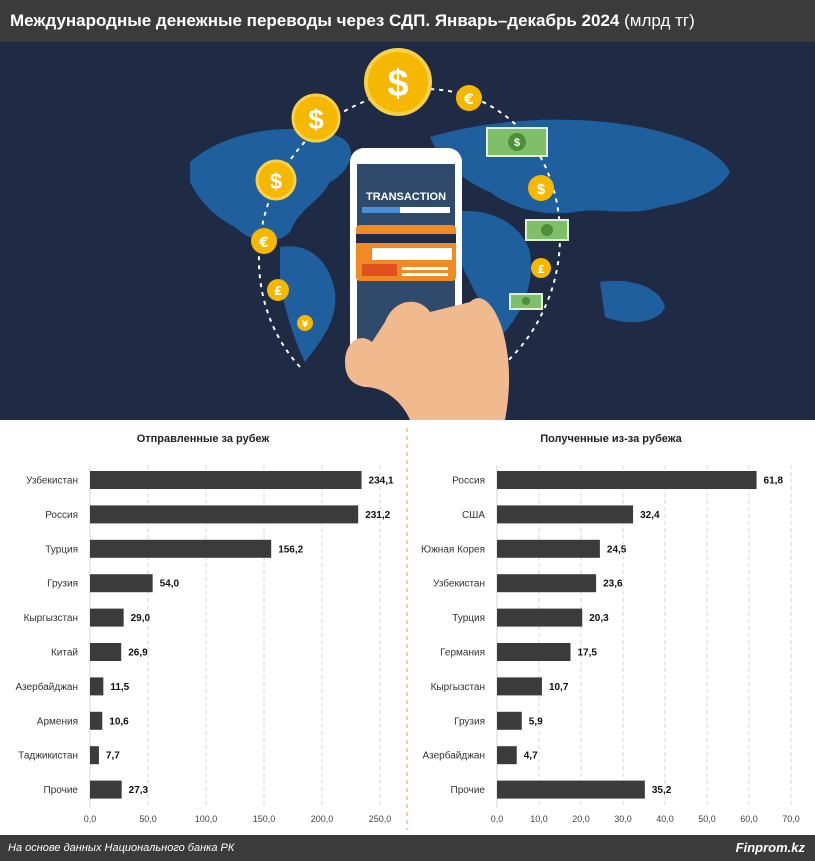 This screenshot has height=861, width=815. What do you see at coordinates (539, 819) in the screenshot?
I see `x-tick-label: 10,0` at bounding box center [539, 819].